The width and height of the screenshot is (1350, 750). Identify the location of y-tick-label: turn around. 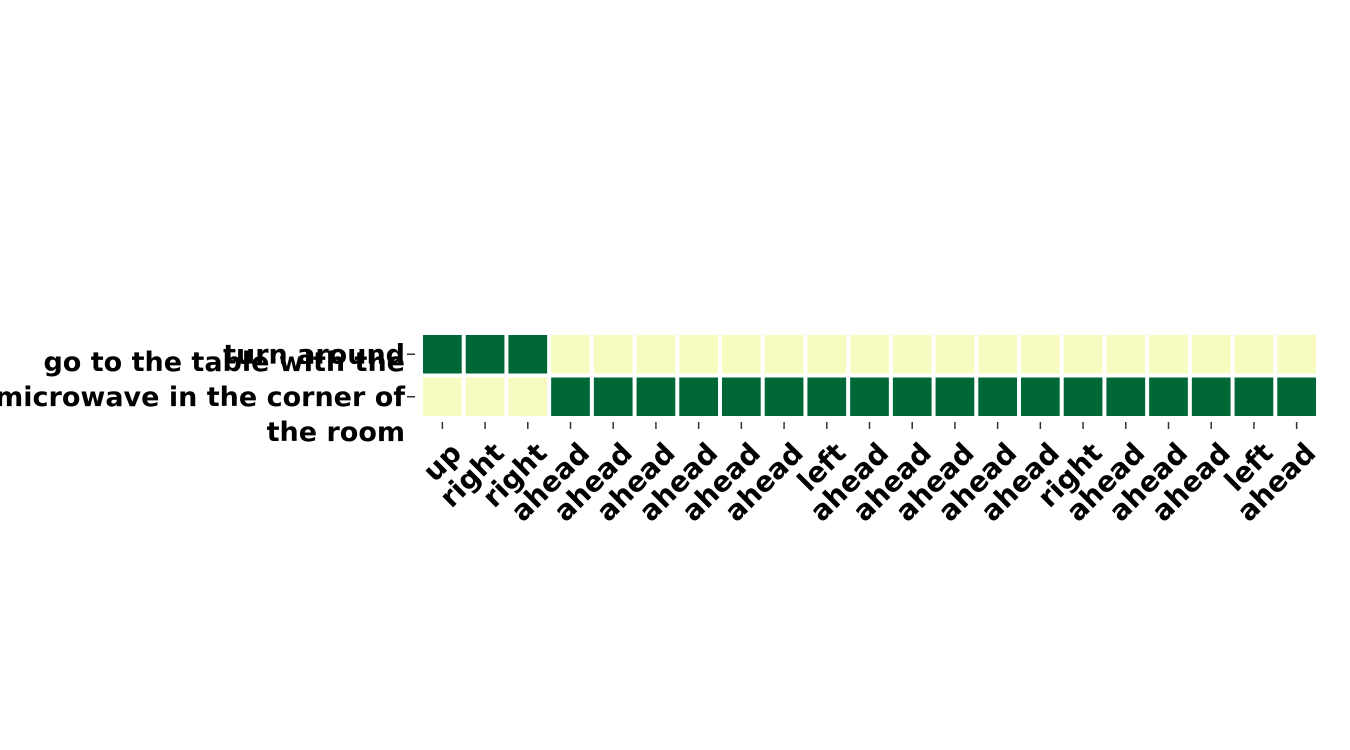
(314, 355).